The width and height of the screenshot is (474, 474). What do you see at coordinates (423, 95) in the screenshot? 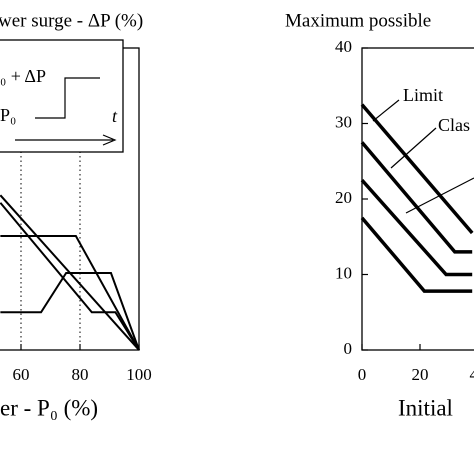
I see `annotation: Limit` at bounding box center [423, 95].